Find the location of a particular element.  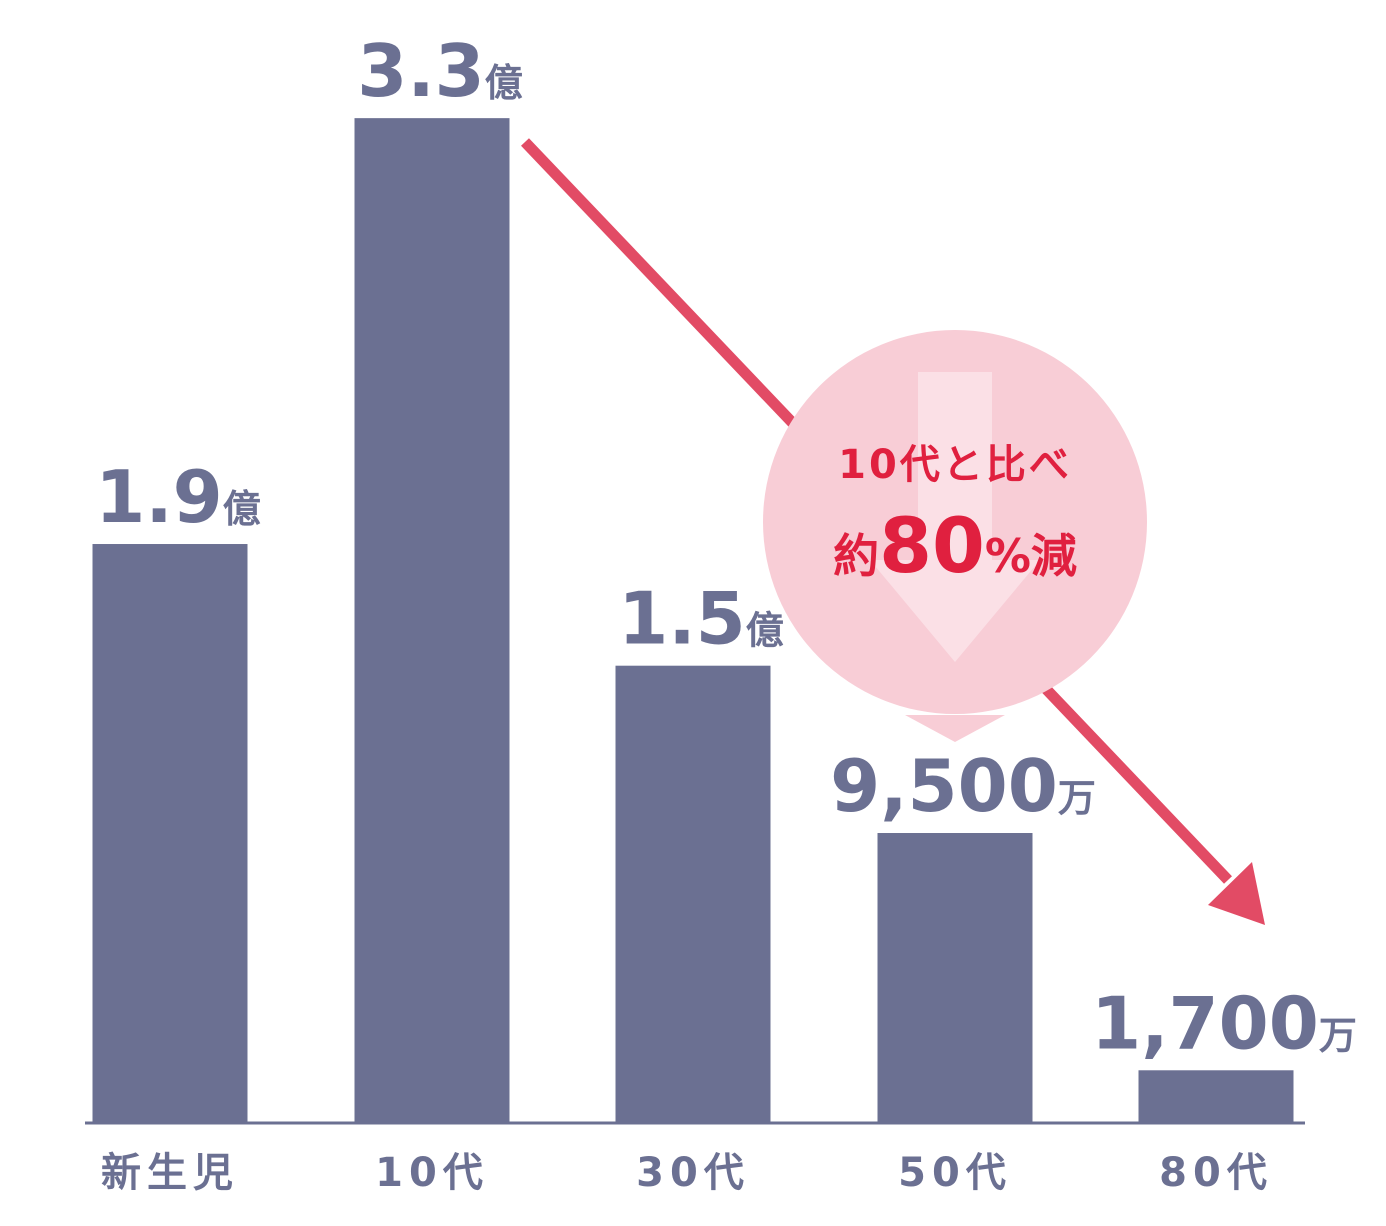

value-label: 9,500万 is located at coordinates (963, 786).